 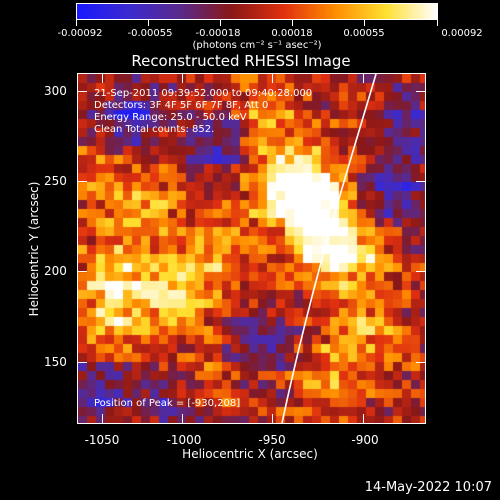 I want to click on y-axis-title: Heliocentric Y (arcsec), so click(x=34, y=249).